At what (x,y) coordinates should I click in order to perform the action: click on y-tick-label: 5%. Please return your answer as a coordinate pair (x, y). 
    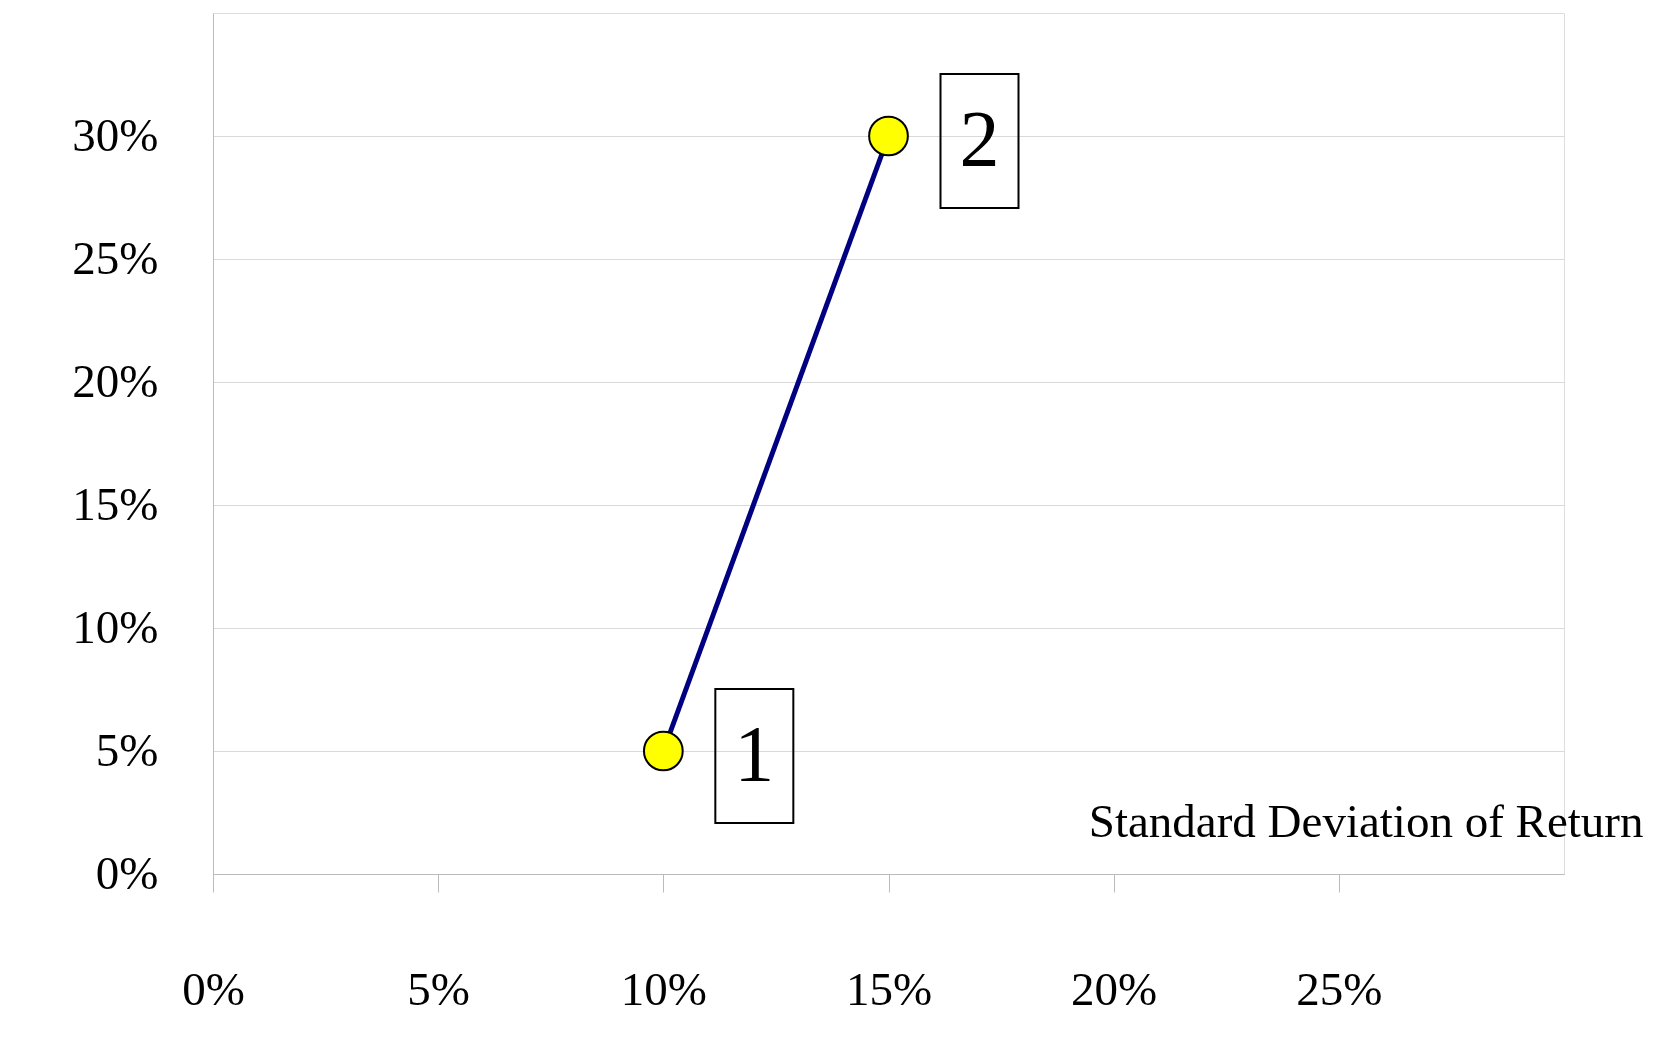
    Looking at the image, I should click on (127, 749).